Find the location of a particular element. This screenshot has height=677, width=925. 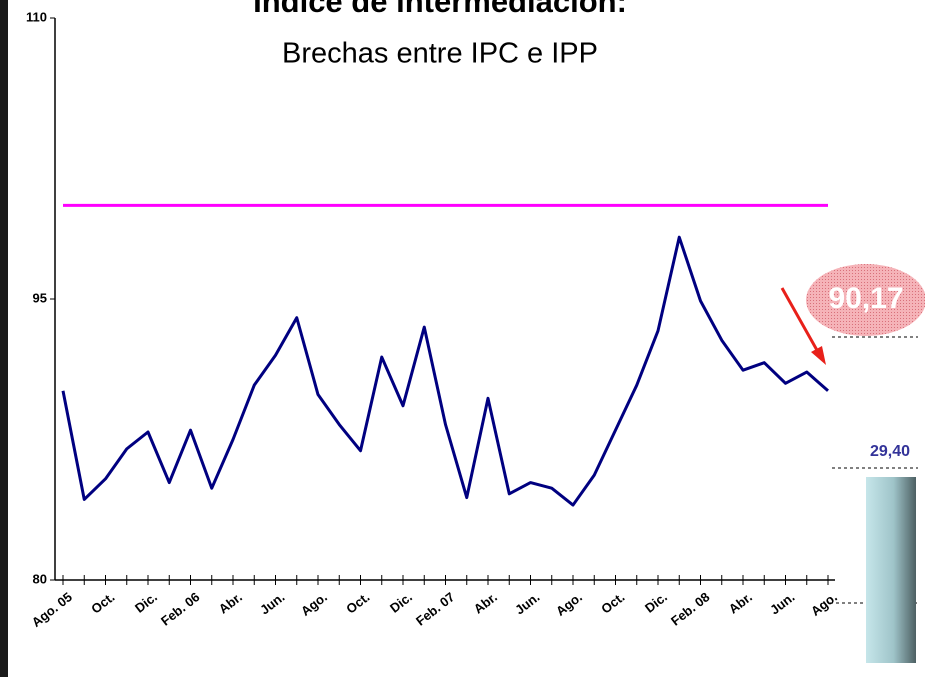

y-tick-label: 80 is located at coordinates (40, 578).